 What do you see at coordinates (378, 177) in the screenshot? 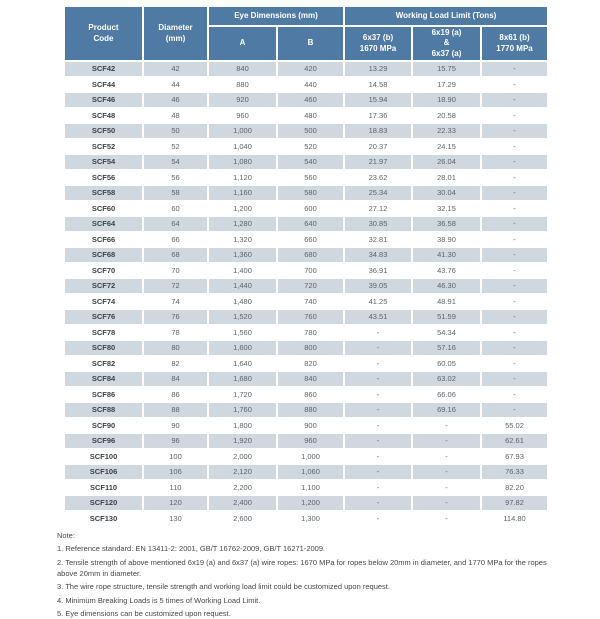
I see `value-cell: 23.62` at bounding box center [378, 177].